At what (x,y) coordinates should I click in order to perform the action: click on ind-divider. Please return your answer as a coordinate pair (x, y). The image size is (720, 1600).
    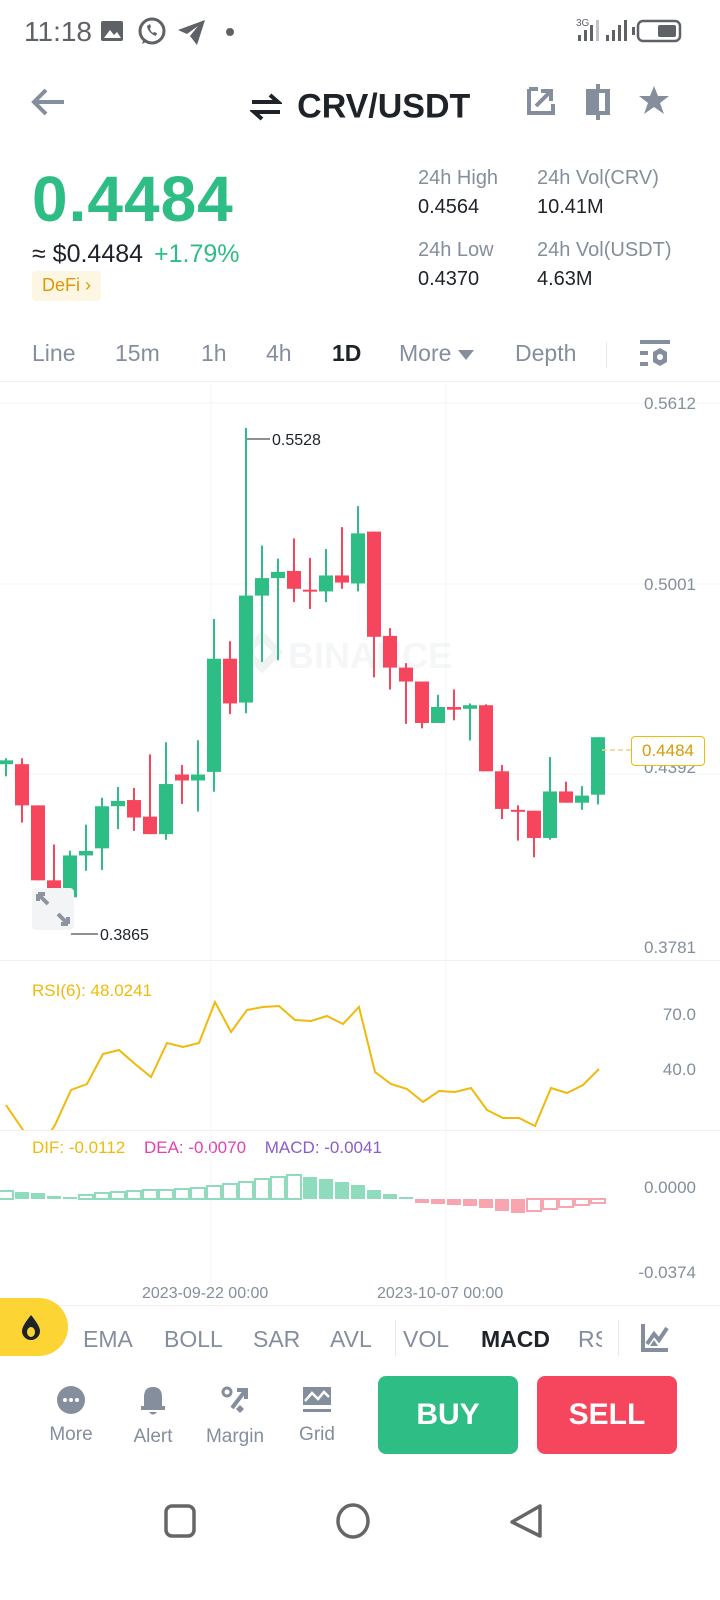
    Looking at the image, I should click on (395, 1338).